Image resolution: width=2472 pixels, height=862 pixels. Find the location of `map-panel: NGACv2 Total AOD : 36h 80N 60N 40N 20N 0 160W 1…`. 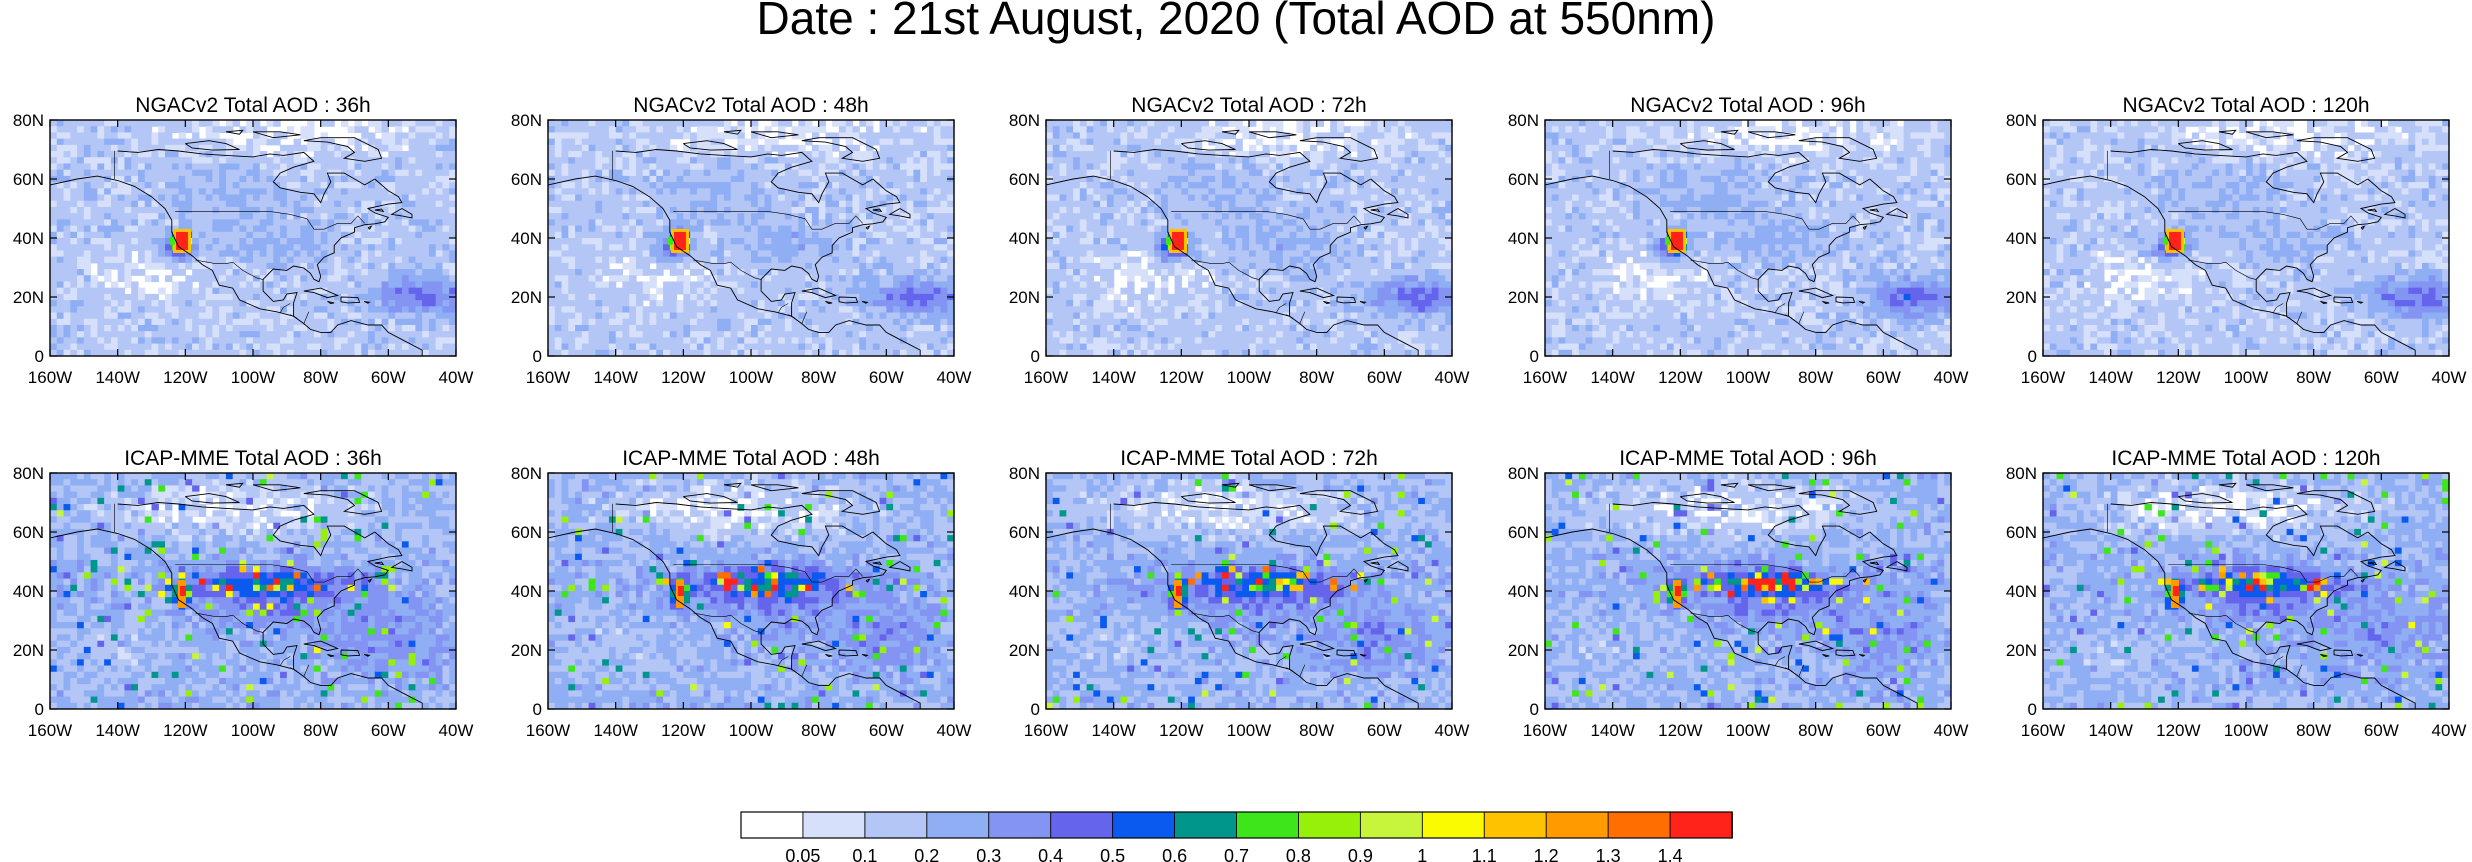

map-panel: NGACv2 Total AOD : 36h 80N 60N 40N 20N 0 160W 1… is located at coordinates (243, 240).